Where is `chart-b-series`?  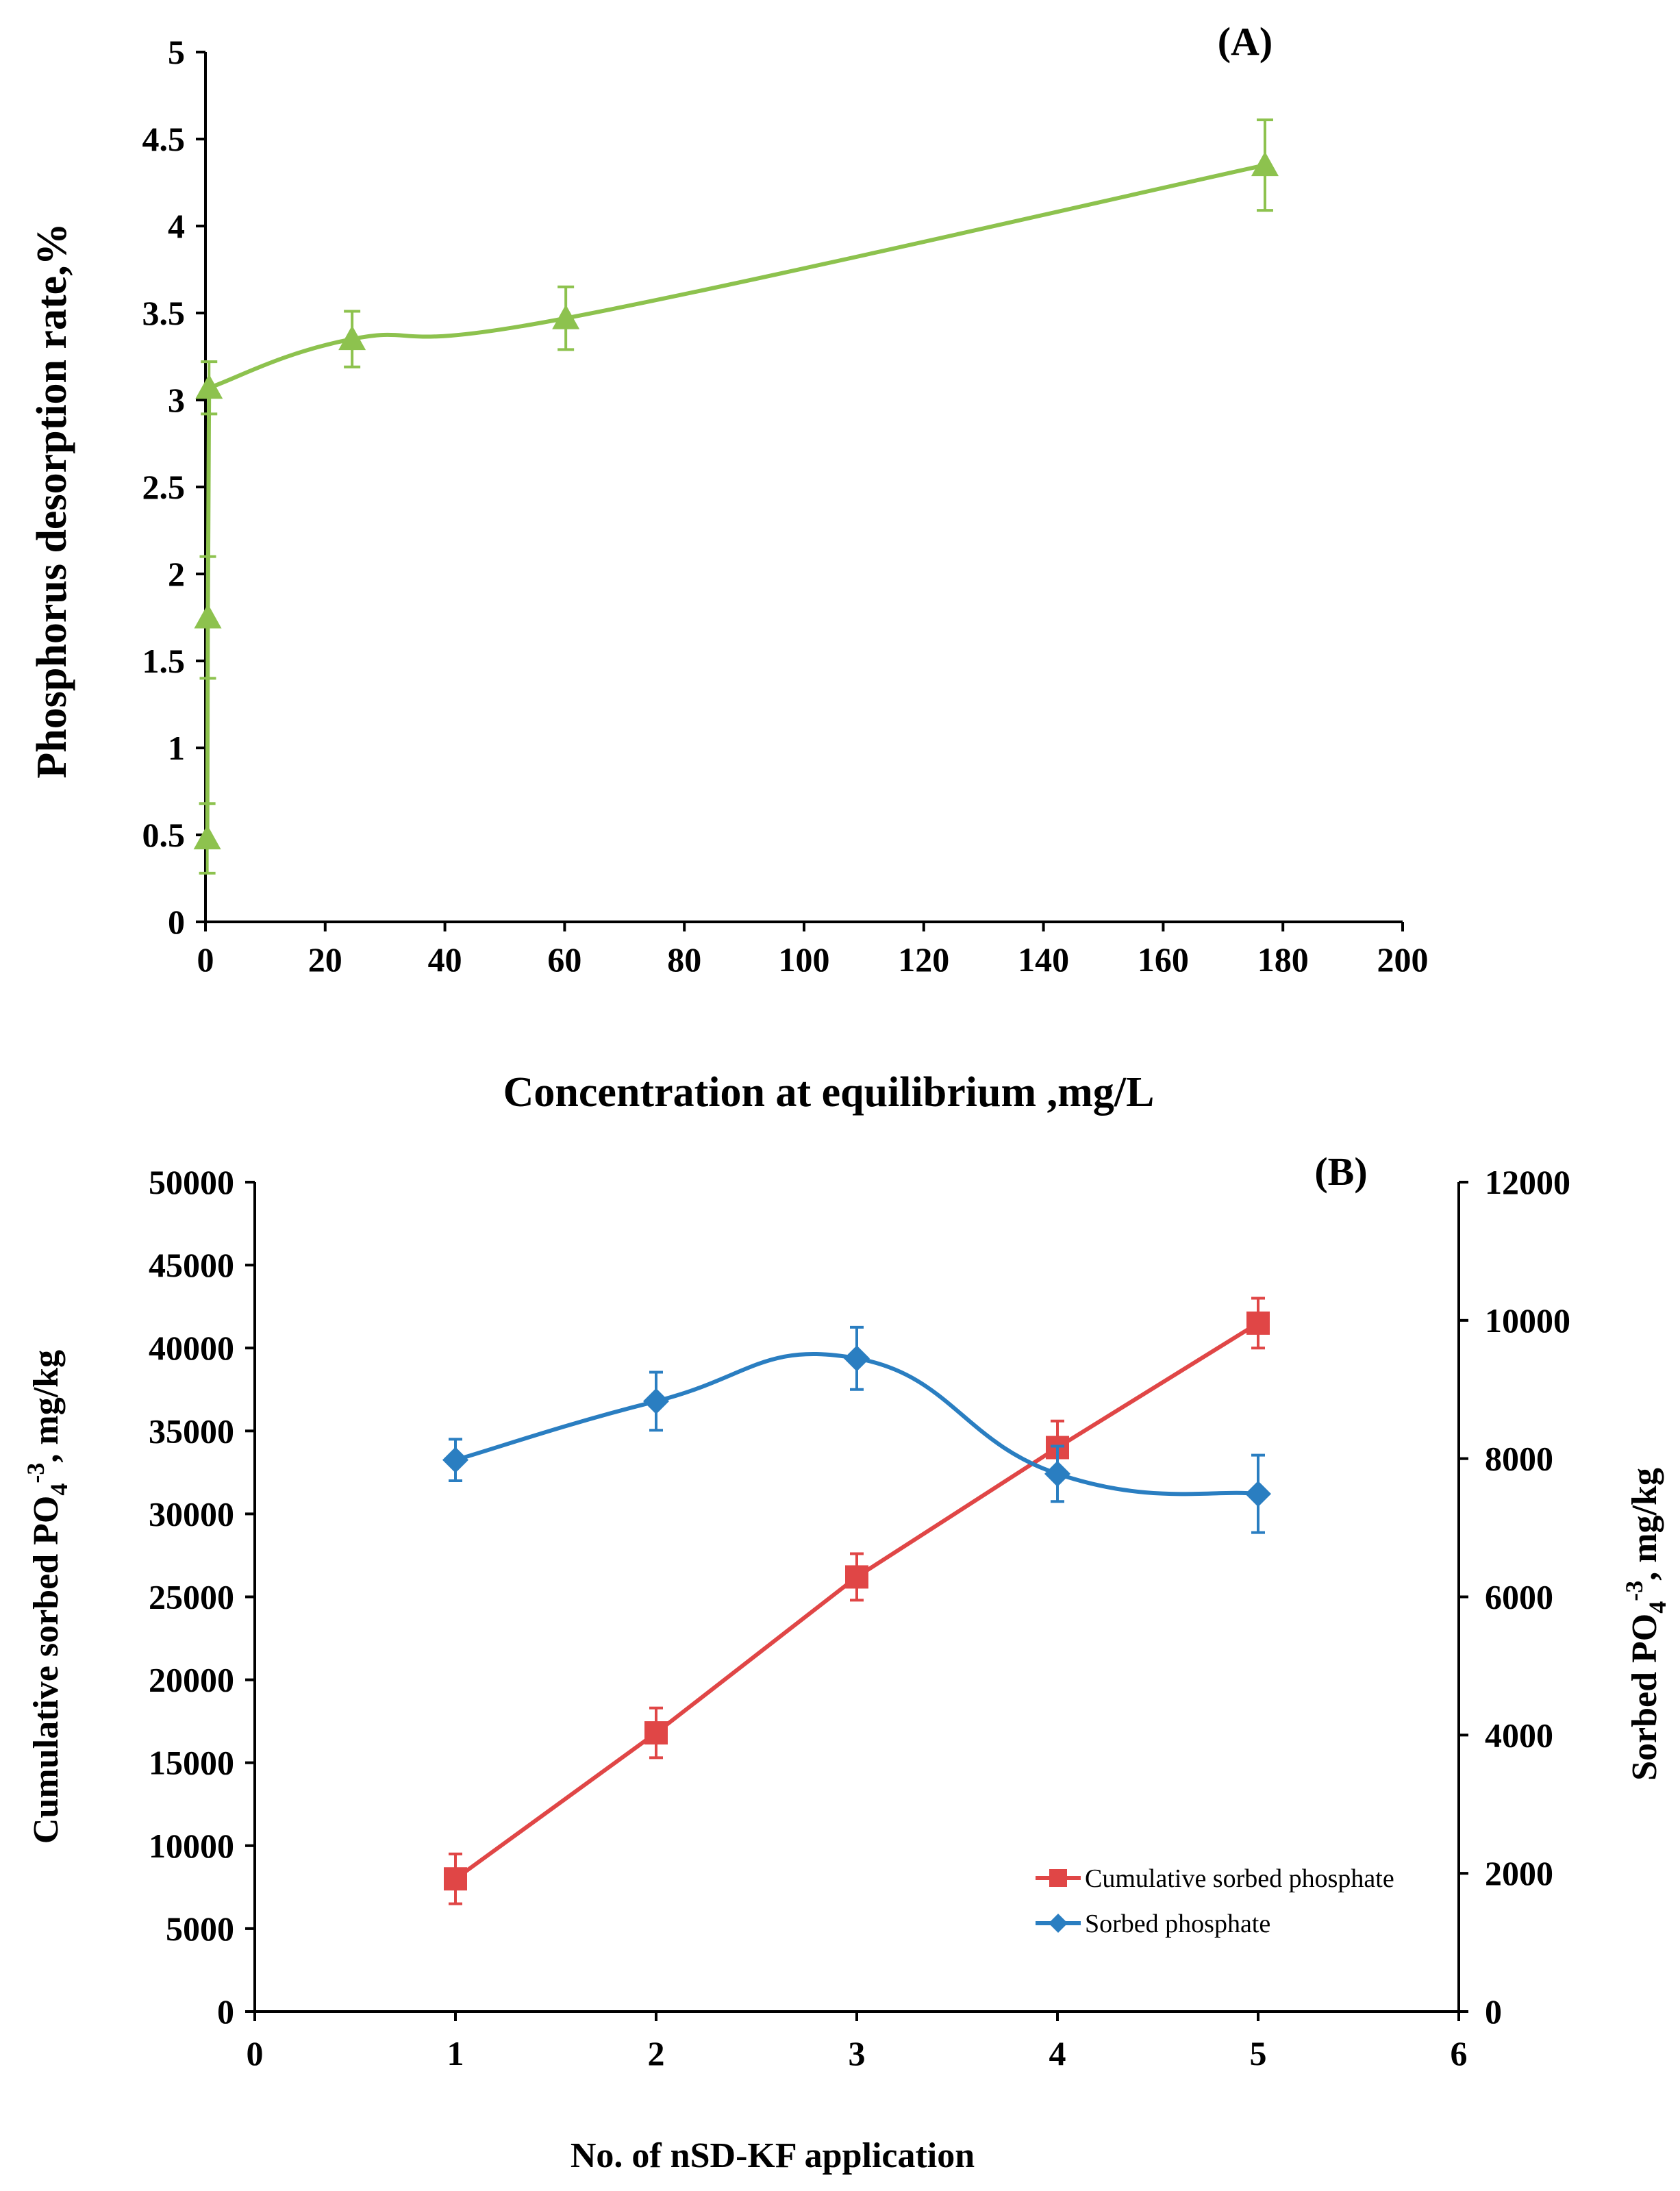
chart-b-series is located at coordinates (856, 1601).